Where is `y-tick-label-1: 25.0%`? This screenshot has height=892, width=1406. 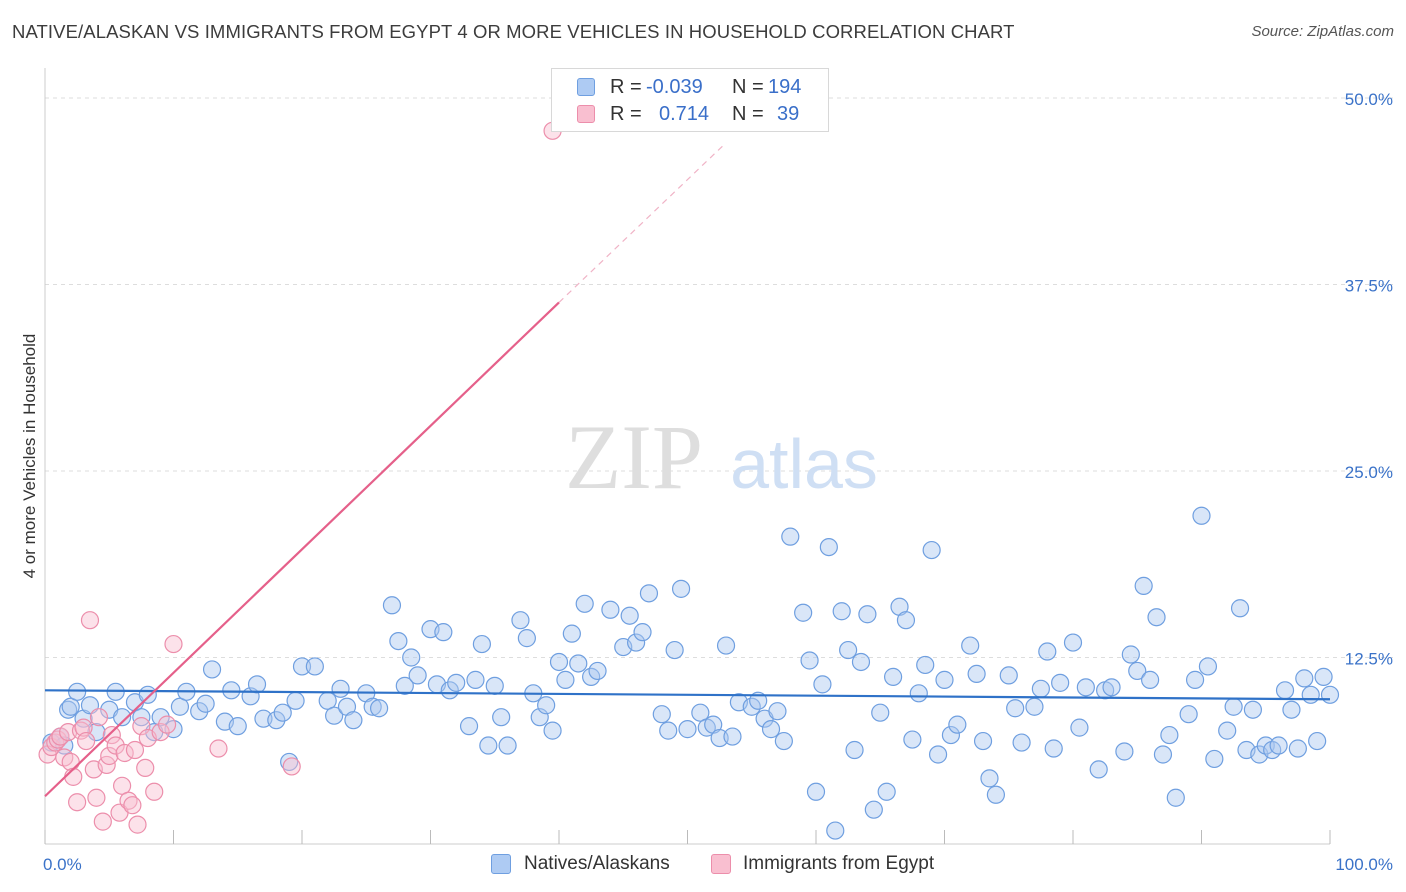
y-tick-label-1: 25.0% is located at coordinates (1369, 472).